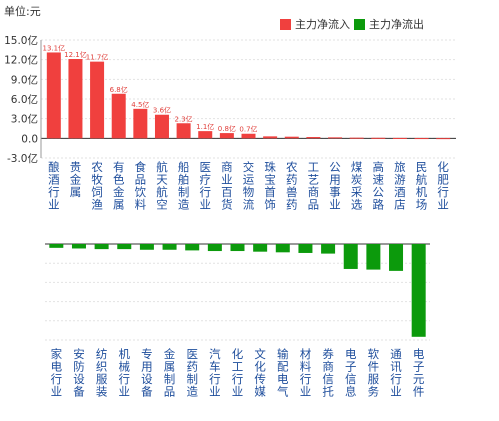 The image size is (499, 421). I want to click on x-category-label: 材料行业, so click(306, 373).